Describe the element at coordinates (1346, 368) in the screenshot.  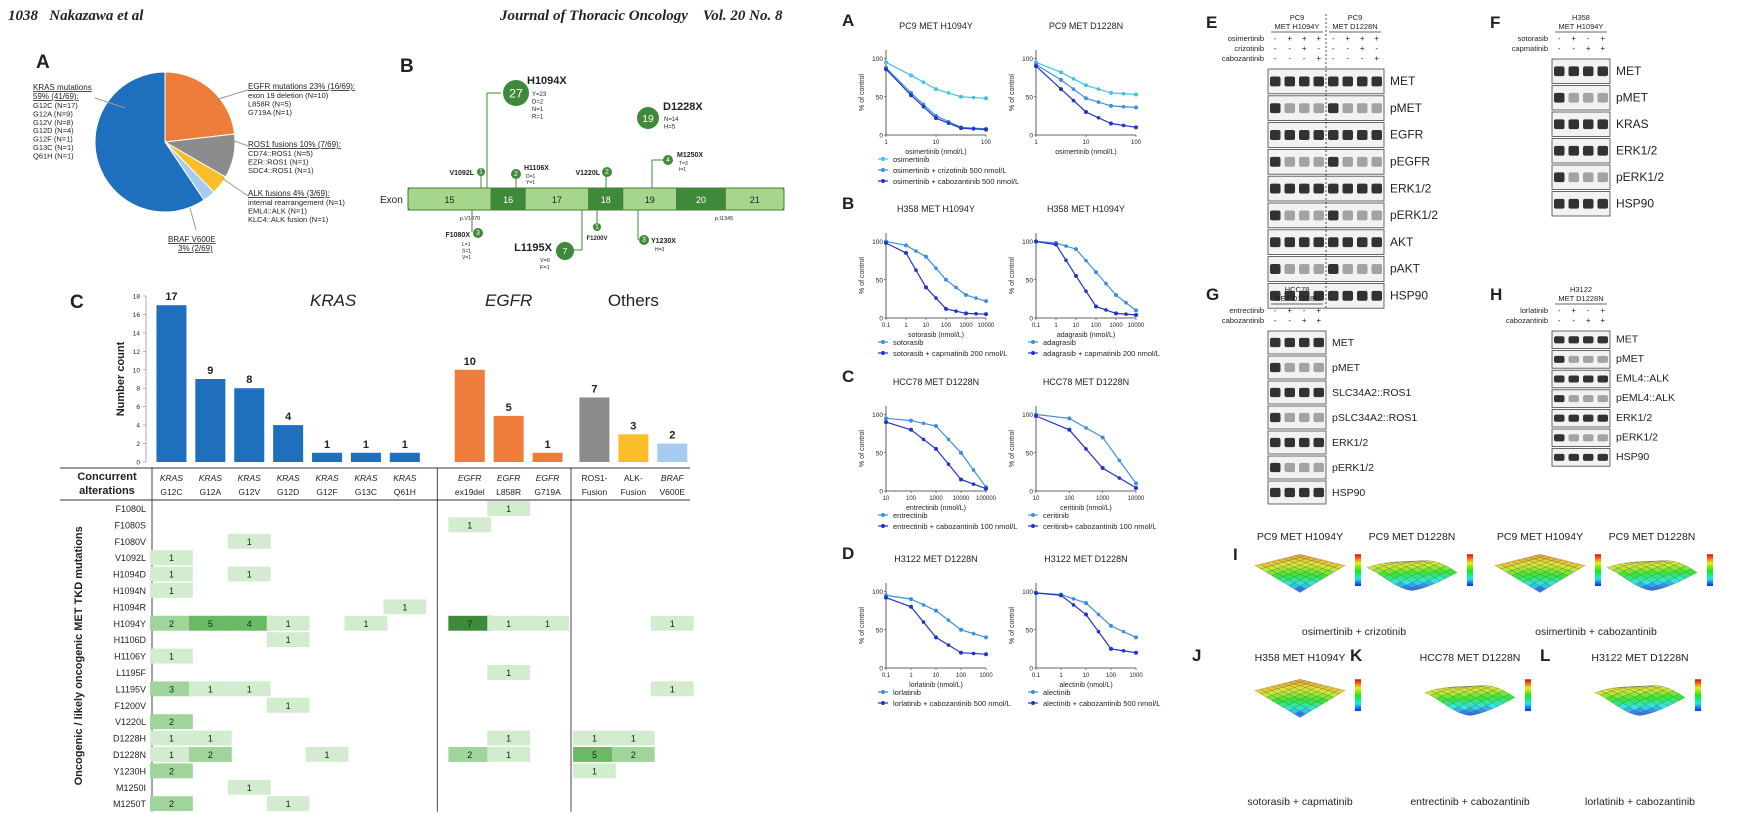
I see `wb-band-label-pmet: pMET` at that location.